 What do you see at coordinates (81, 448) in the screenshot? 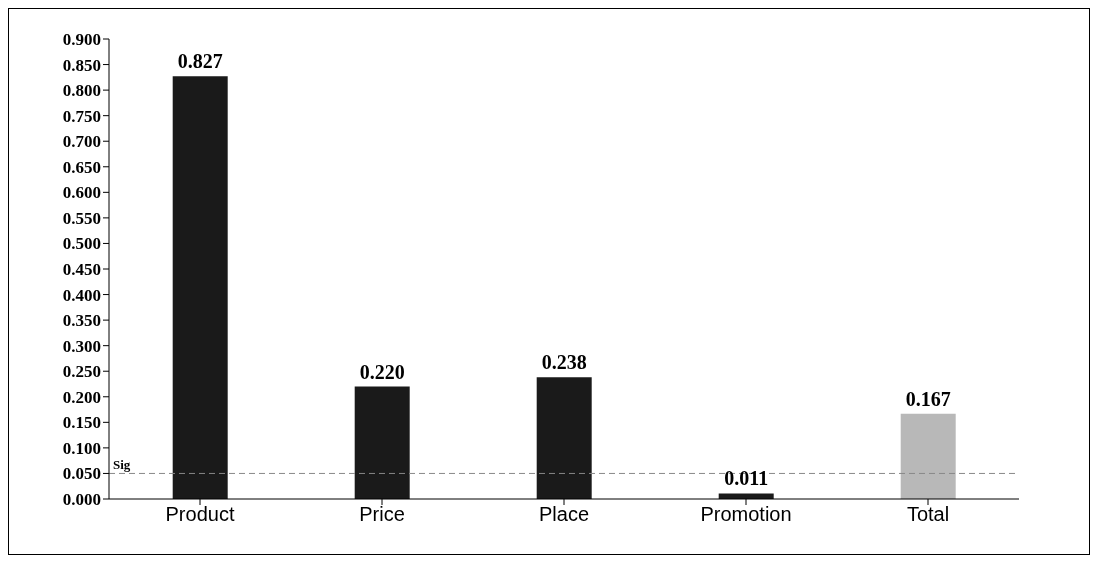
I see `y-tick-label: 0.100` at bounding box center [81, 448].